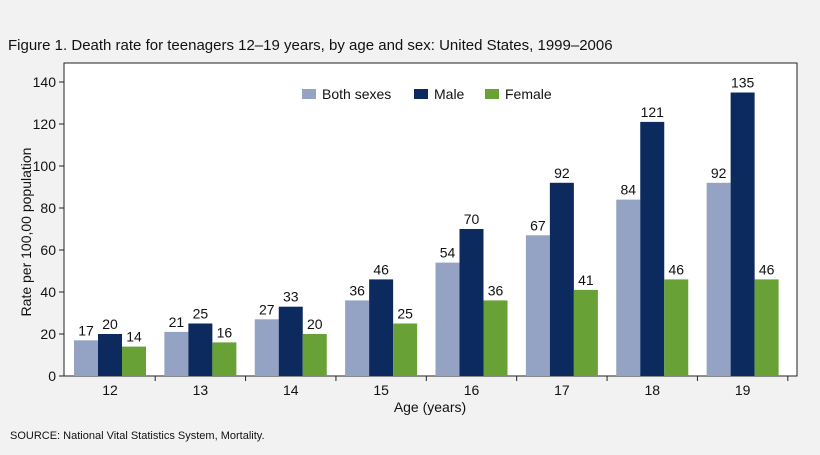  What do you see at coordinates (45, 82) in the screenshot?
I see `y-tick-label: 140` at bounding box center [45, 82].